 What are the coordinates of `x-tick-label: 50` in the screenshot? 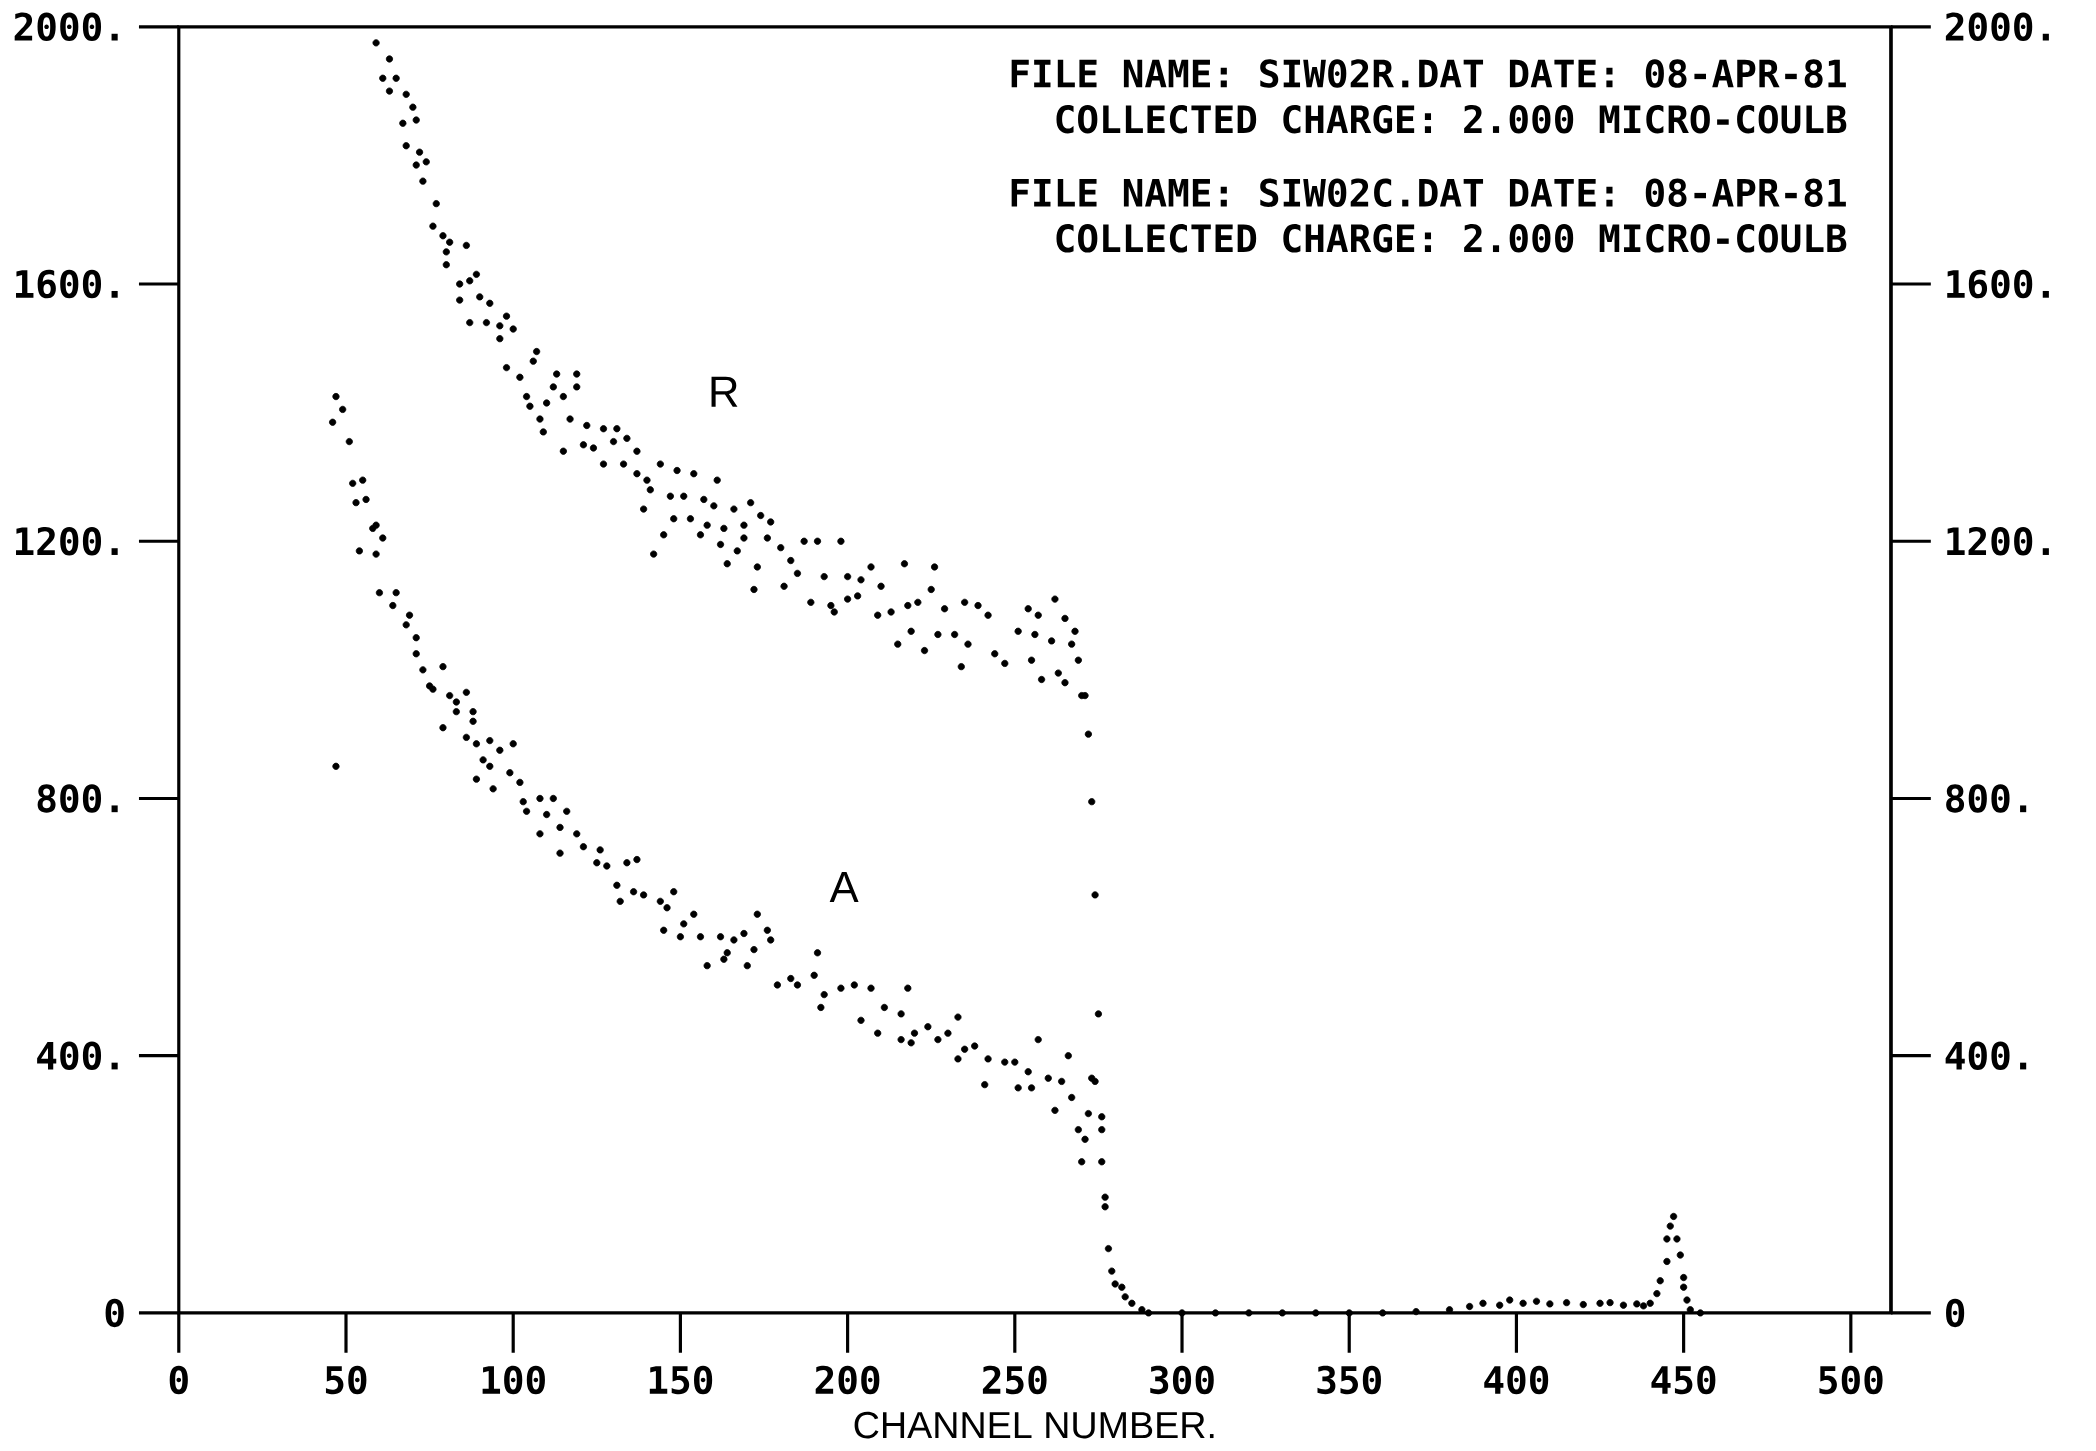 It's located at (346, 1380).